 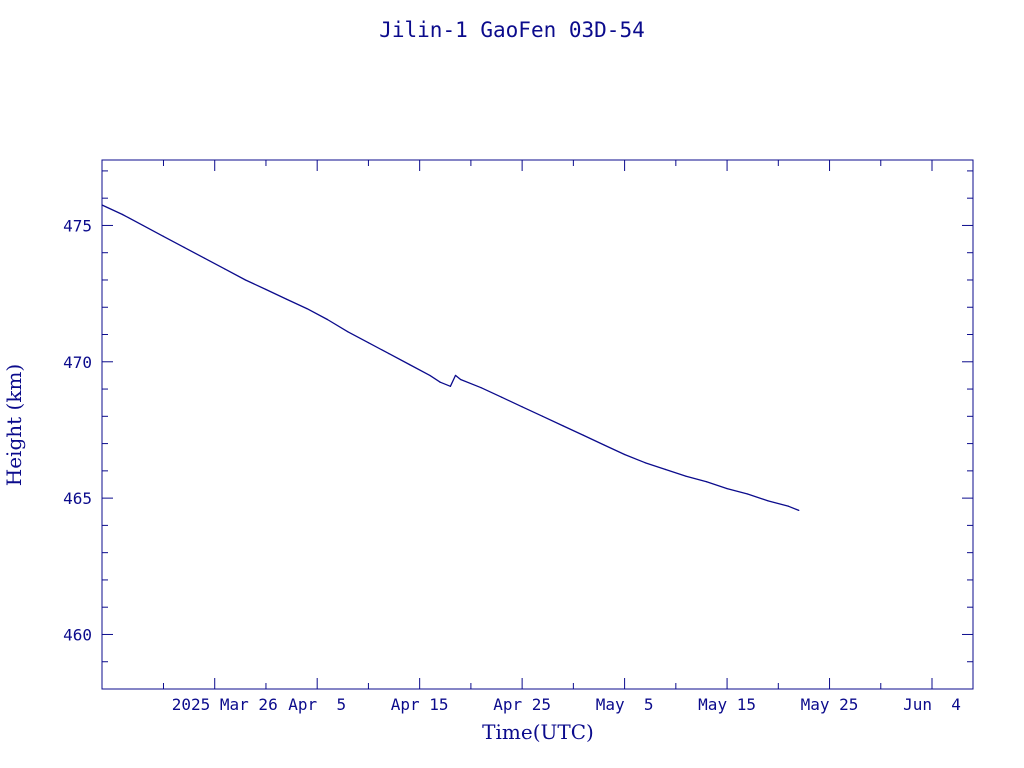 I want to click on x-tick-label: Apr 25, so click(x=522, y=704).